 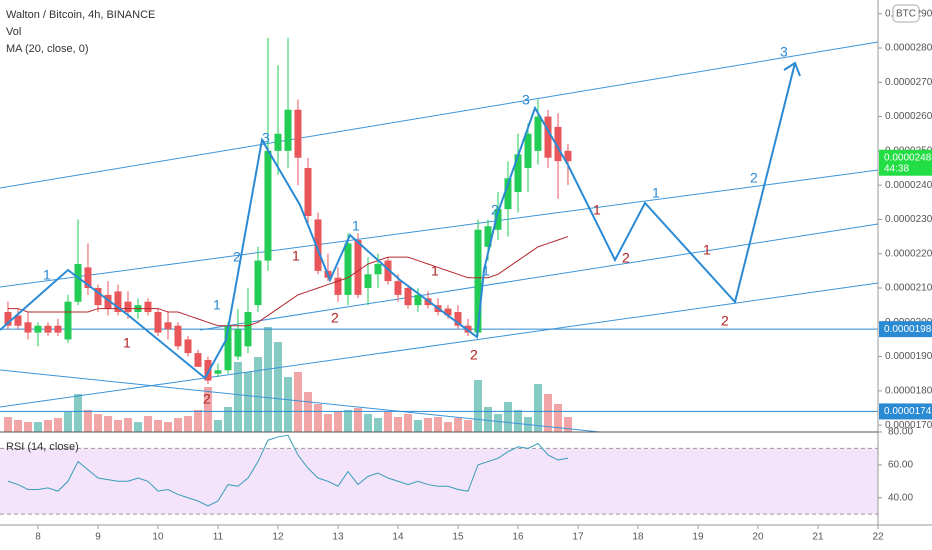 I want to click on price-label-box, so click(x=905, y=411).